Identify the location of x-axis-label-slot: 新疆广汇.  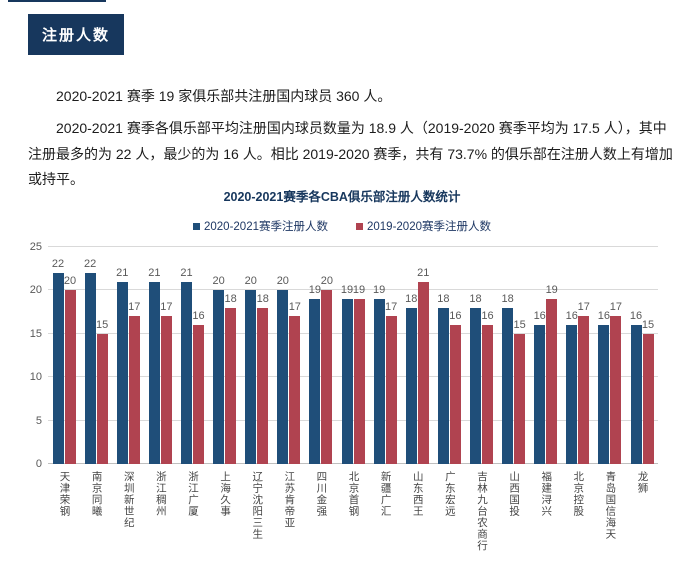
(385, 519).